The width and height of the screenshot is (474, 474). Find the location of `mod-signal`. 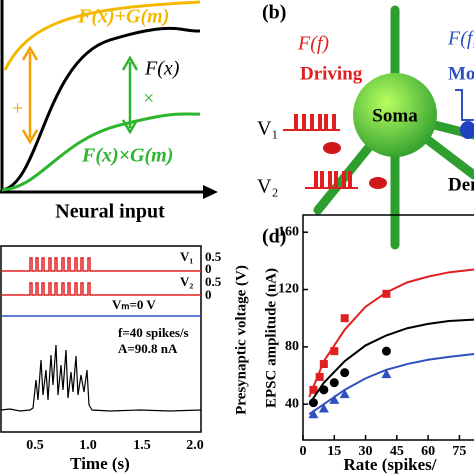

mod-signal is located at coordinates (464, 105).